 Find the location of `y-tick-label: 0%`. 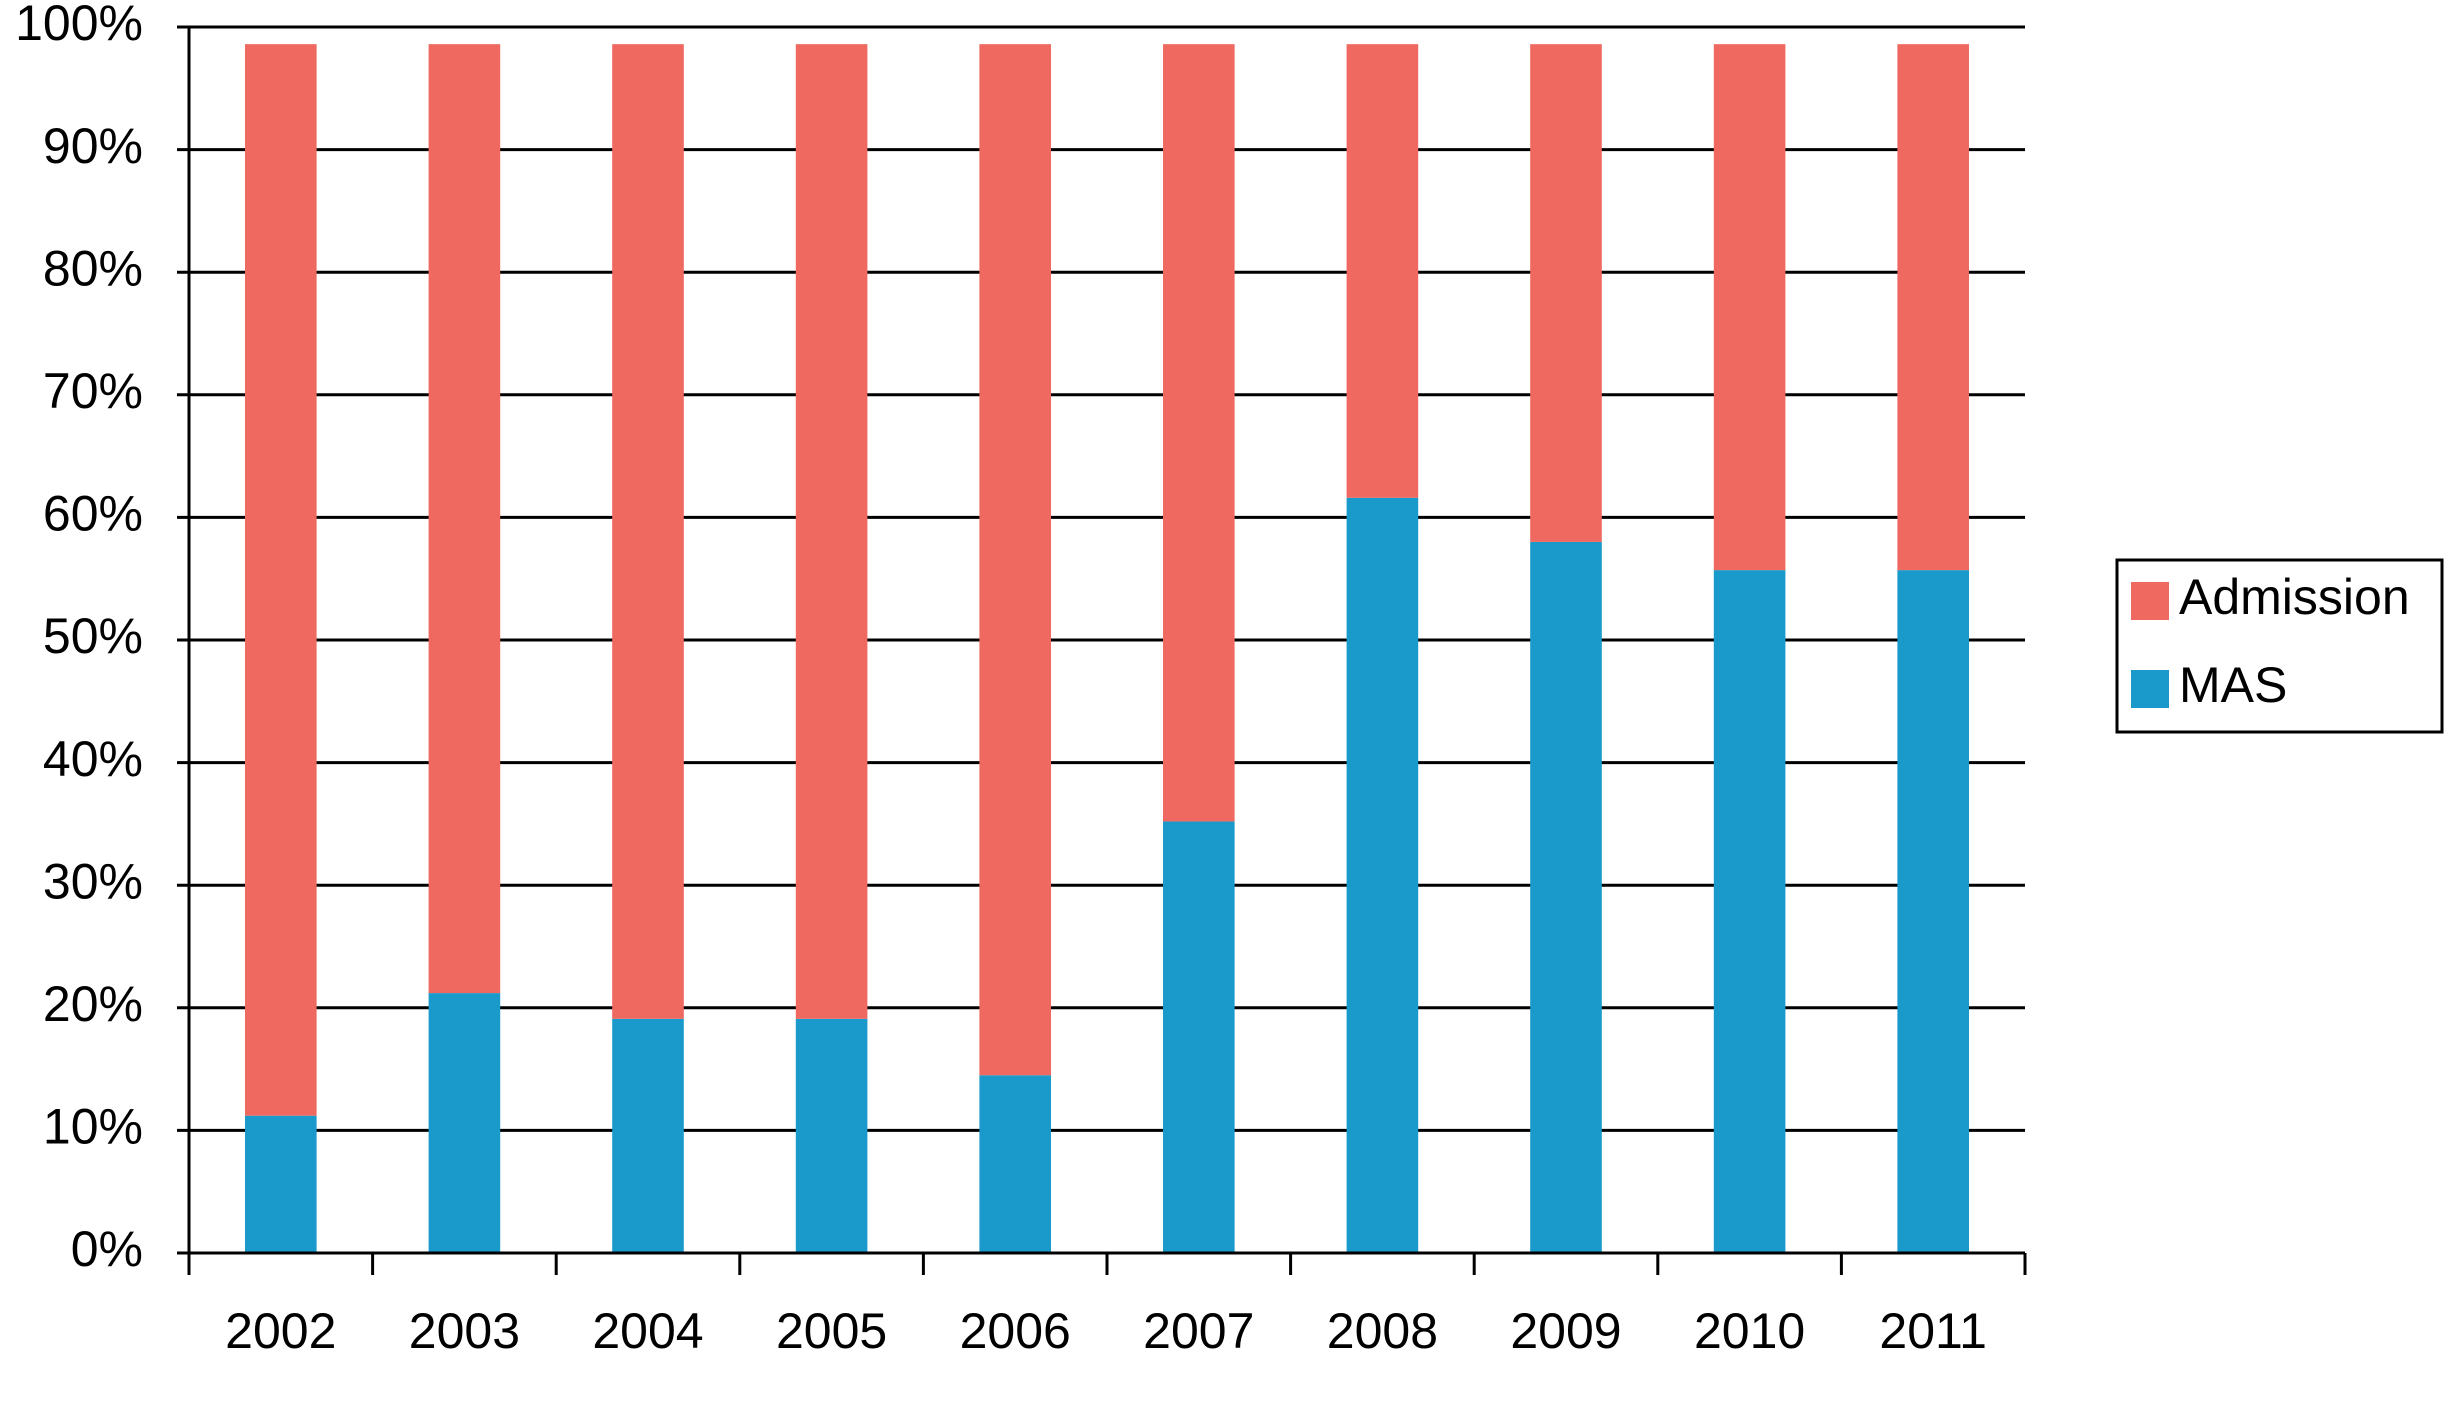

y-tick-label: 0% is located at coordinates (107, 1249).